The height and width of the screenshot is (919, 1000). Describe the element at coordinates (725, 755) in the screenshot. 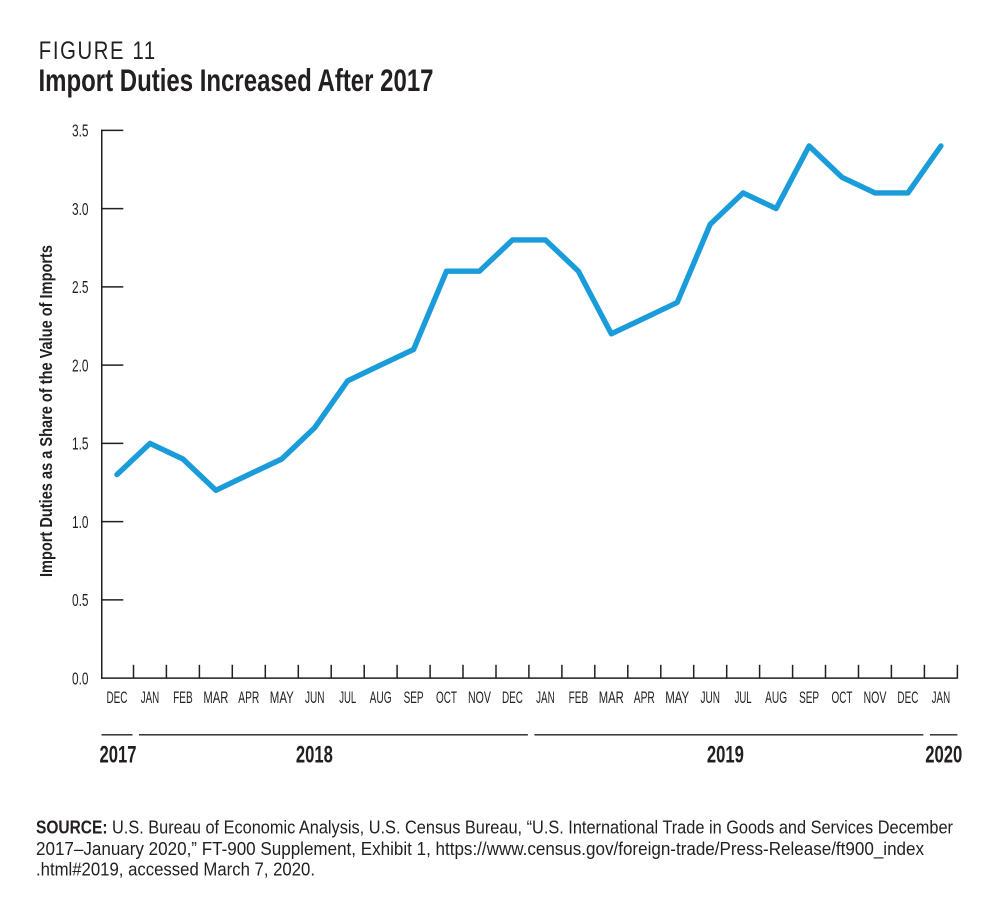

I see `svg-text: 2019` at that location.